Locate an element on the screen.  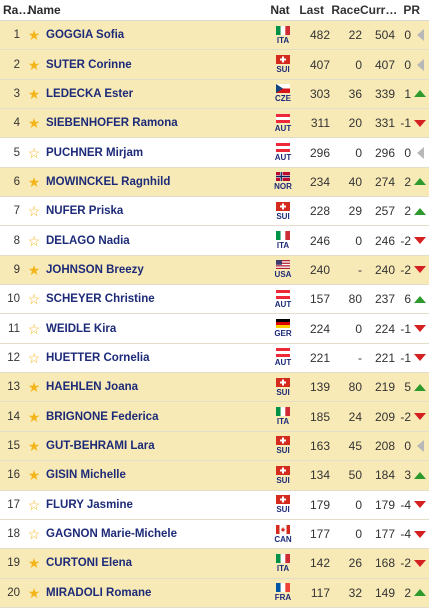
position-change: -1 is located at coordinates (405, 328).